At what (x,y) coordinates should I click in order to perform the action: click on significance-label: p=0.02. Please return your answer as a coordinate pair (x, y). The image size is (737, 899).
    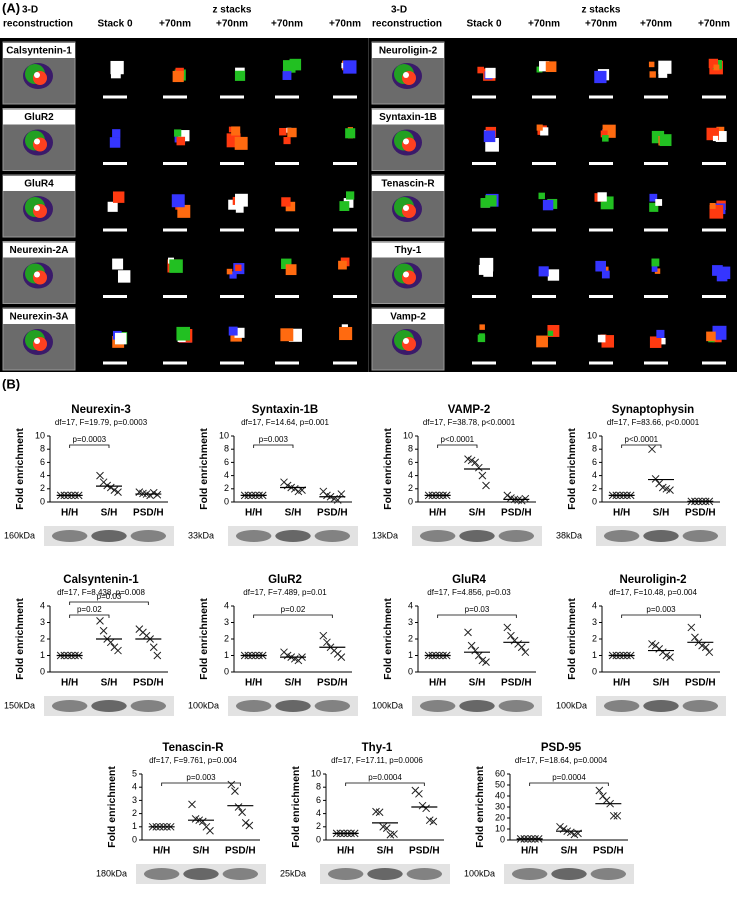
    Looking at the image, I should click on (293, 609).